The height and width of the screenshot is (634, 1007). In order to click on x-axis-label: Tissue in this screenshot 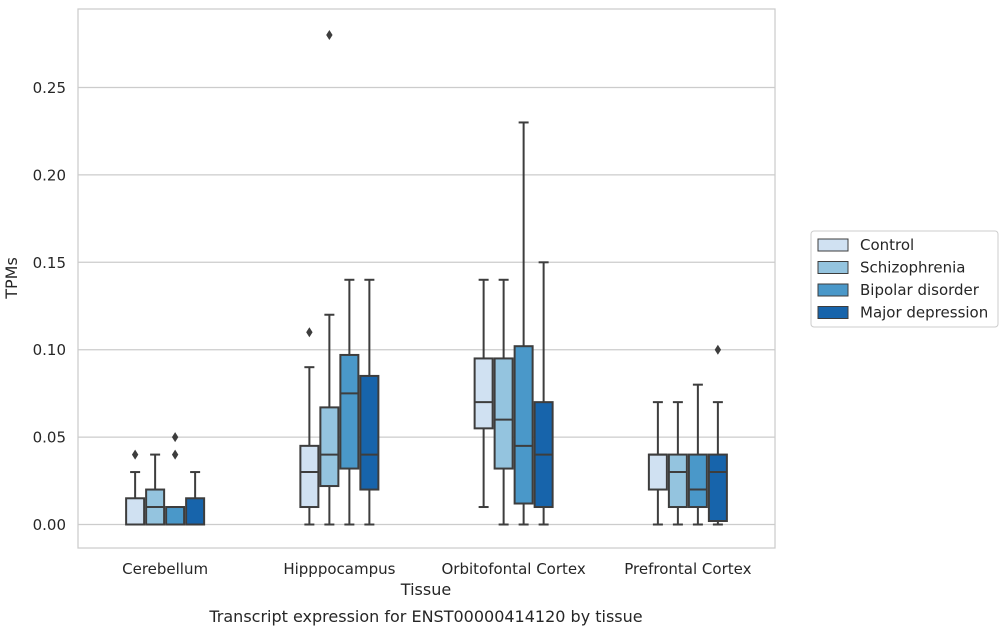, I will do `click(425, 589)`.